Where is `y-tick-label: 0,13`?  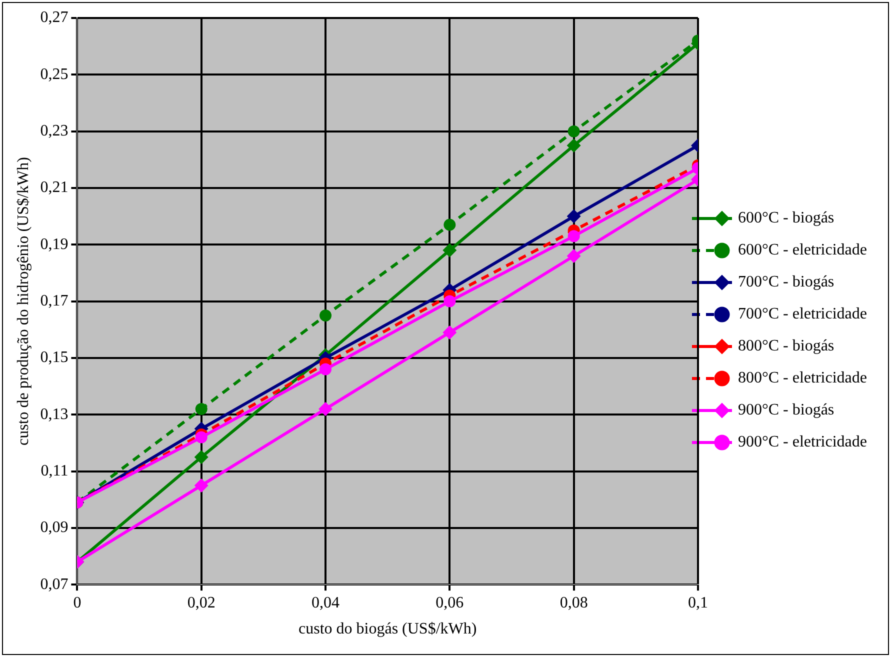
y-tick-label: 0,13 is located at coordinates (54, 414).